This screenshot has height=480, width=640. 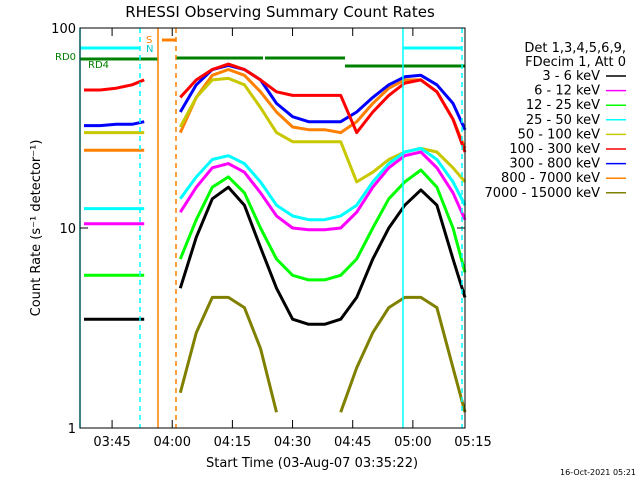 What do you see at coordinates (352, 442) in the screenshot?
I see `x-tick-label: 04:45` at bounding box center [352, 442].